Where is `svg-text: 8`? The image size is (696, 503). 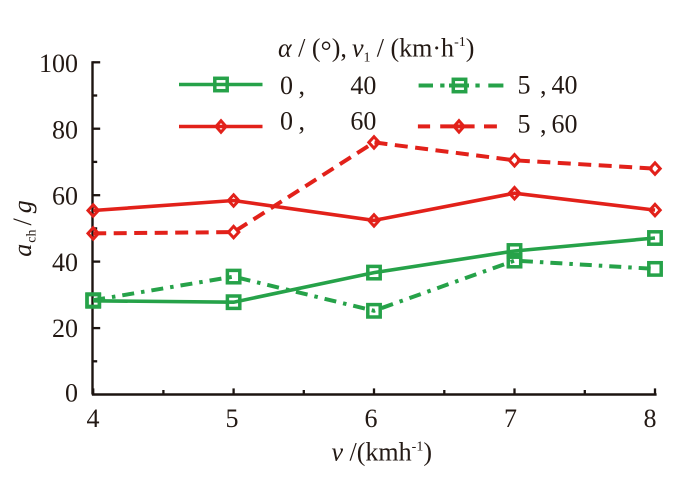 svg-text: 8 is located at coordinates (650, 418).